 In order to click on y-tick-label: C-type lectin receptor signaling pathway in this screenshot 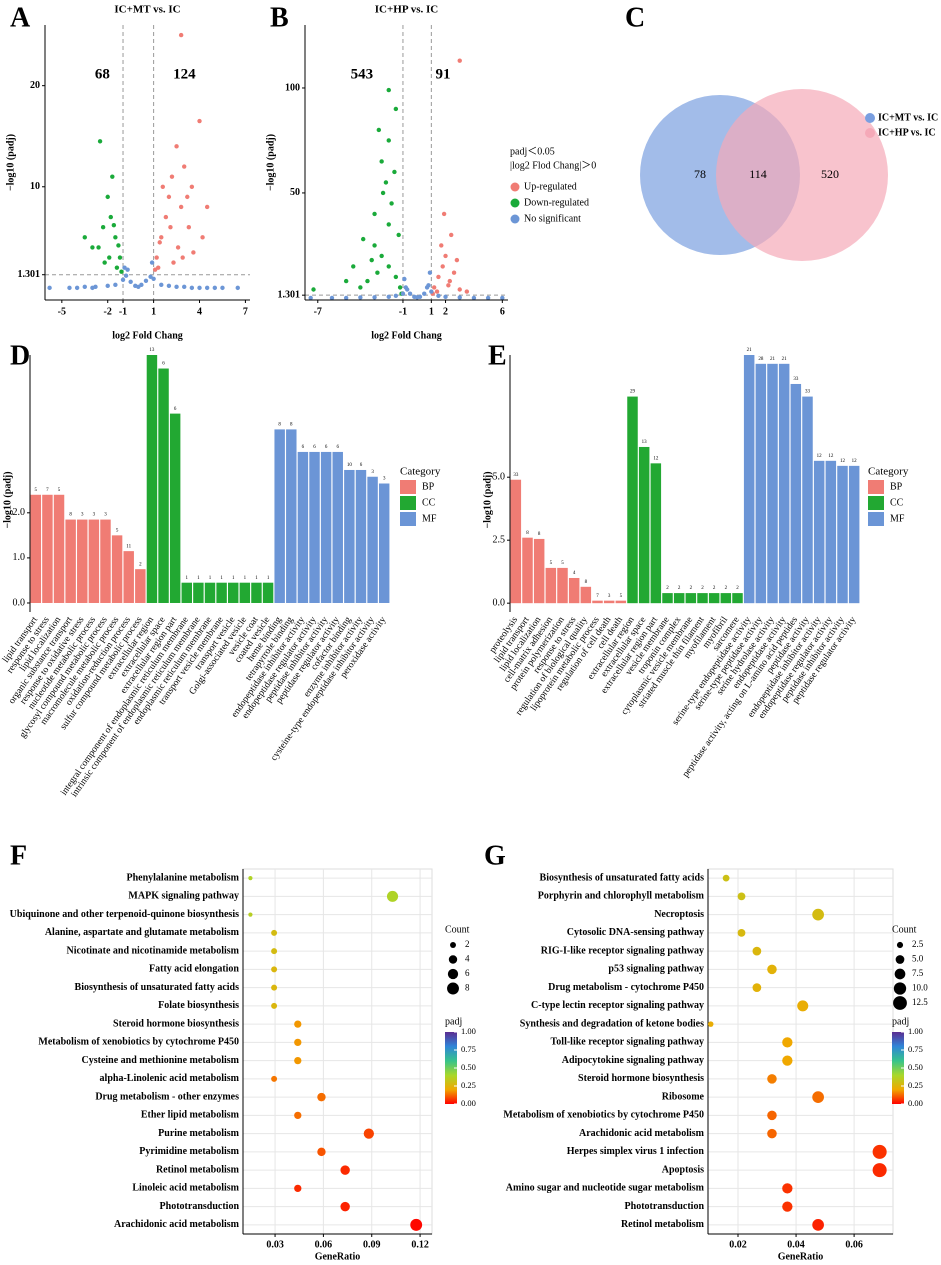, I will do `click(617, 1005)`.